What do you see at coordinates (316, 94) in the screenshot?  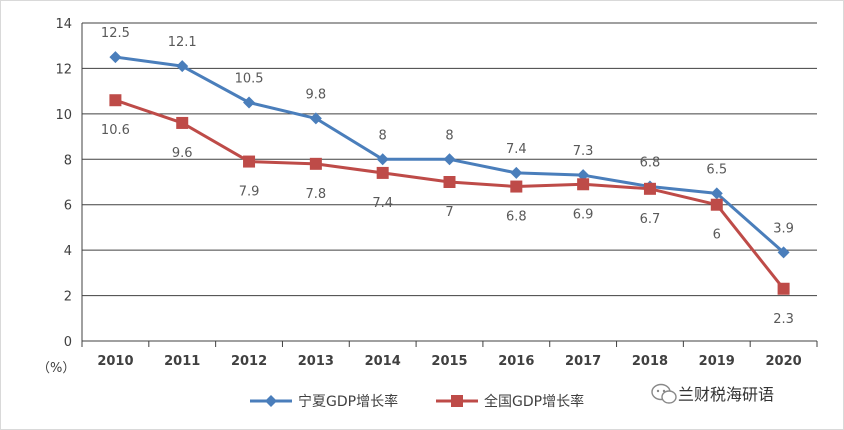 I see `data-label: 9.8` at bounding box center [316, 94].